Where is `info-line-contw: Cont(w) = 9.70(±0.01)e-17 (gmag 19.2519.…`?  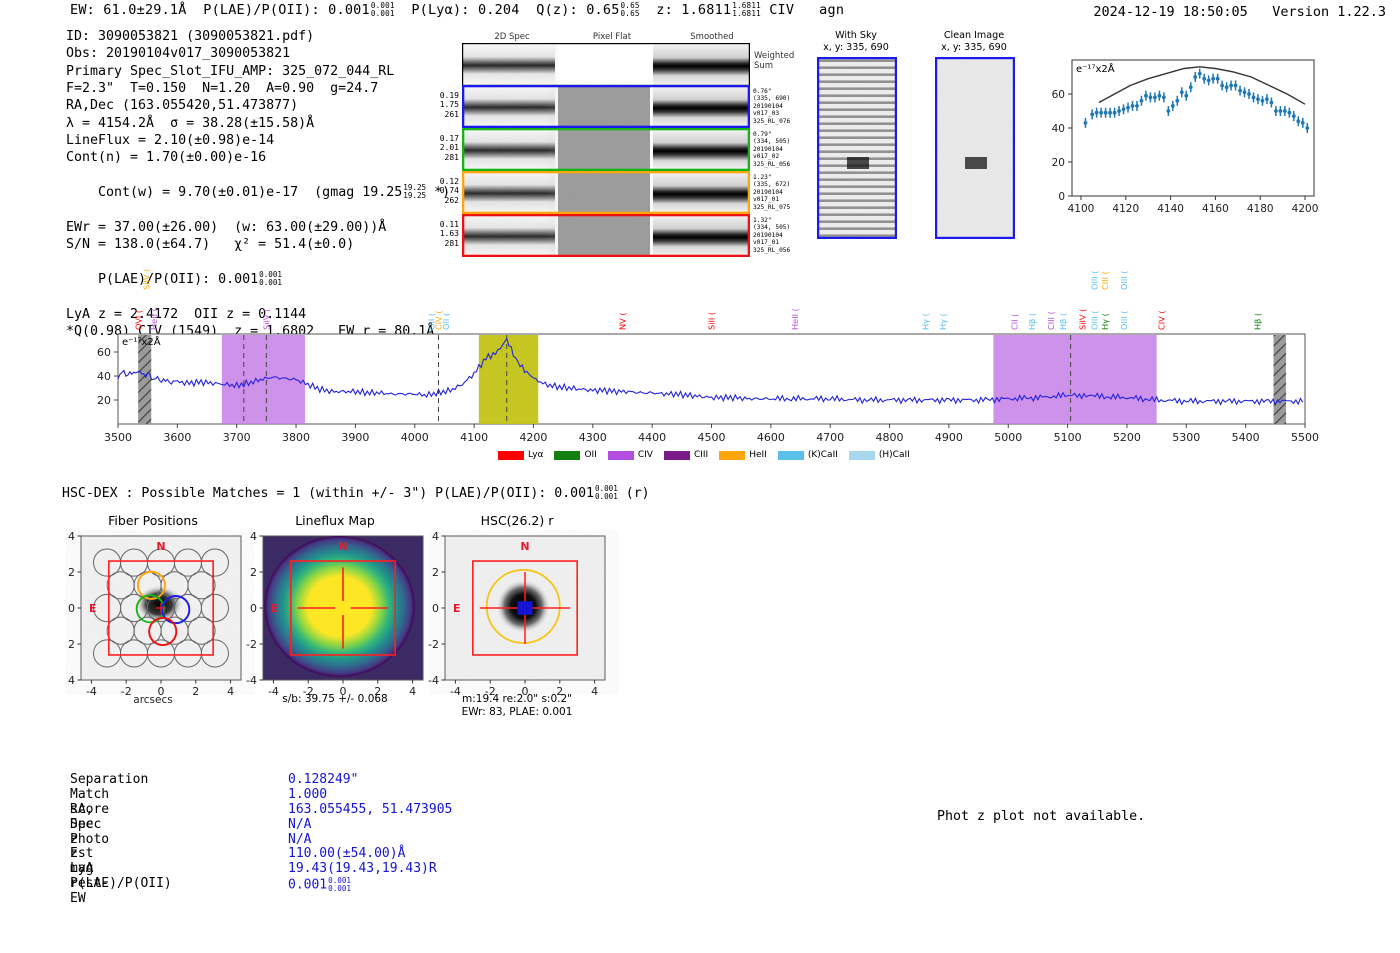
info-line-contw: Cont(w) = 9.70(±0.01)e-17 (gmag 19.2519.… is located at coordinates (274, 192).